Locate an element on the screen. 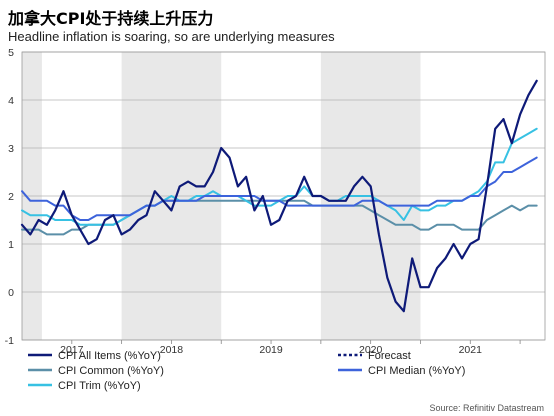 The height and width of the screenshot is (416, 554). x-tick-label: 2020 is located at coordinates (371, 350).